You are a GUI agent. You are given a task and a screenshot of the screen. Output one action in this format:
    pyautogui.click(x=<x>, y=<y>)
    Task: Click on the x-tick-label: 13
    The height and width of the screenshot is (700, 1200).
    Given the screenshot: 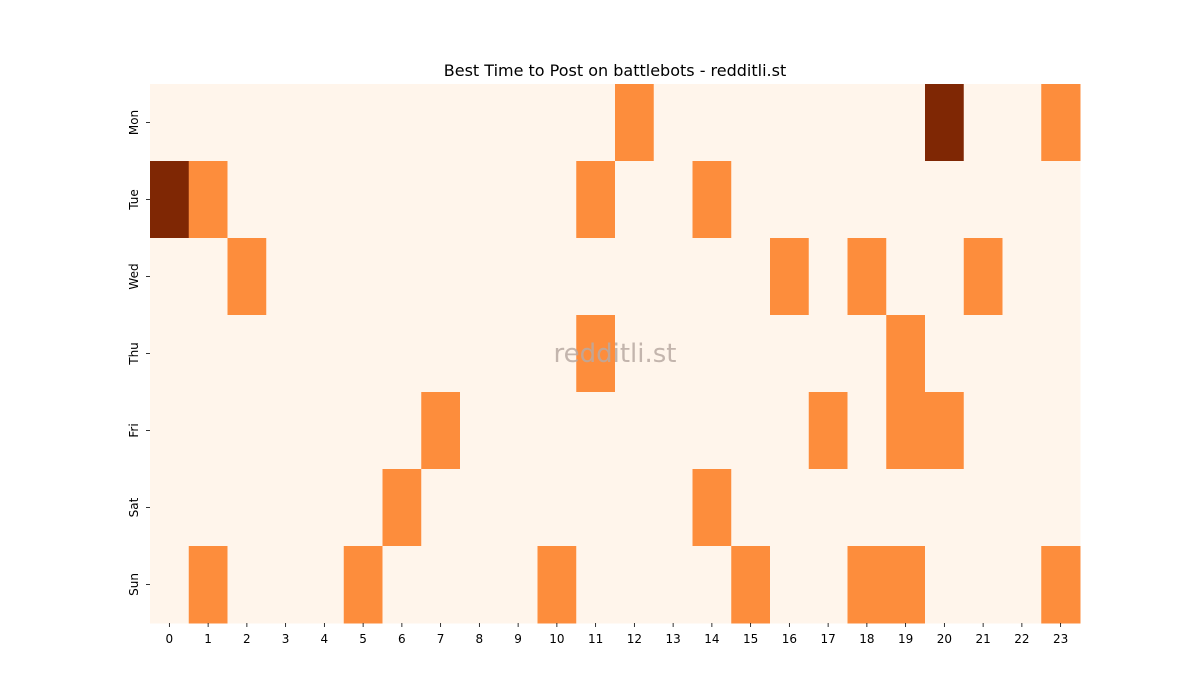 What is the action you would take?
    pyautogui.click(x=672, y=639)
    